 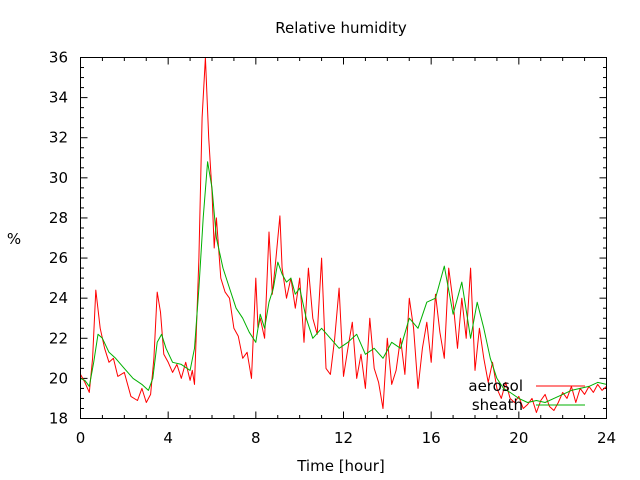 I want to click on y-tick-label: 36, so click(x=58, y=58).